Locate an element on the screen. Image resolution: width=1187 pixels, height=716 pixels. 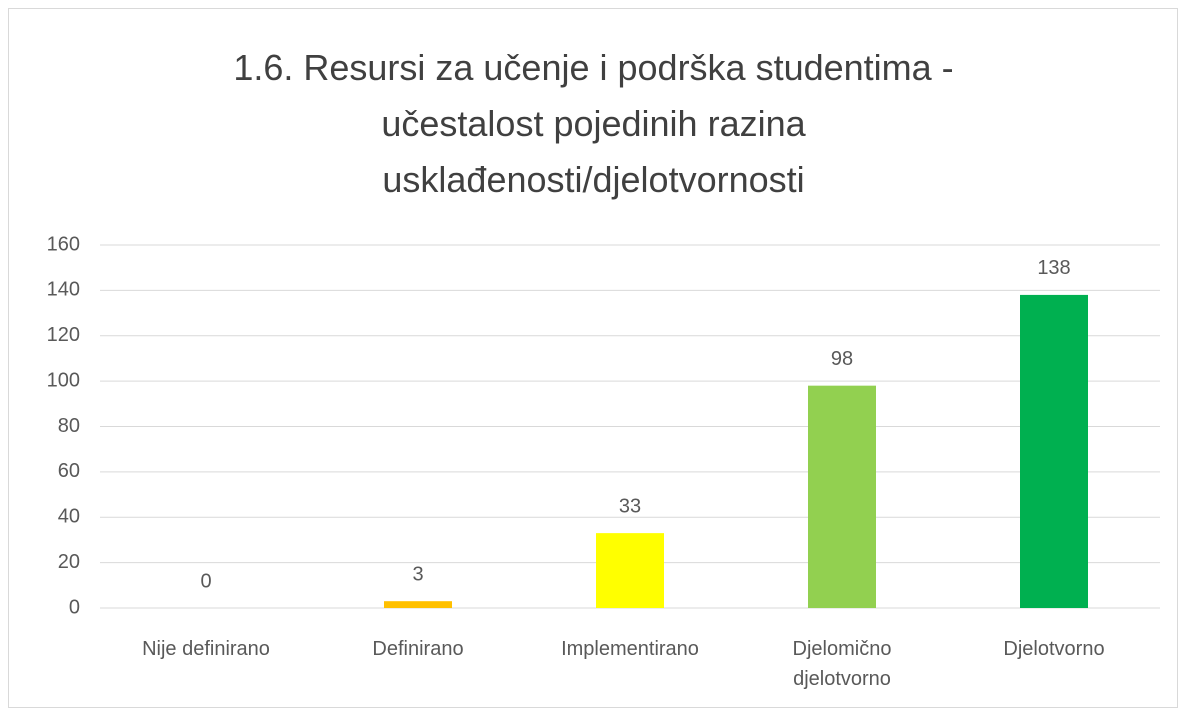
y-tick-label: 160 is located at coordinates (63, 244).